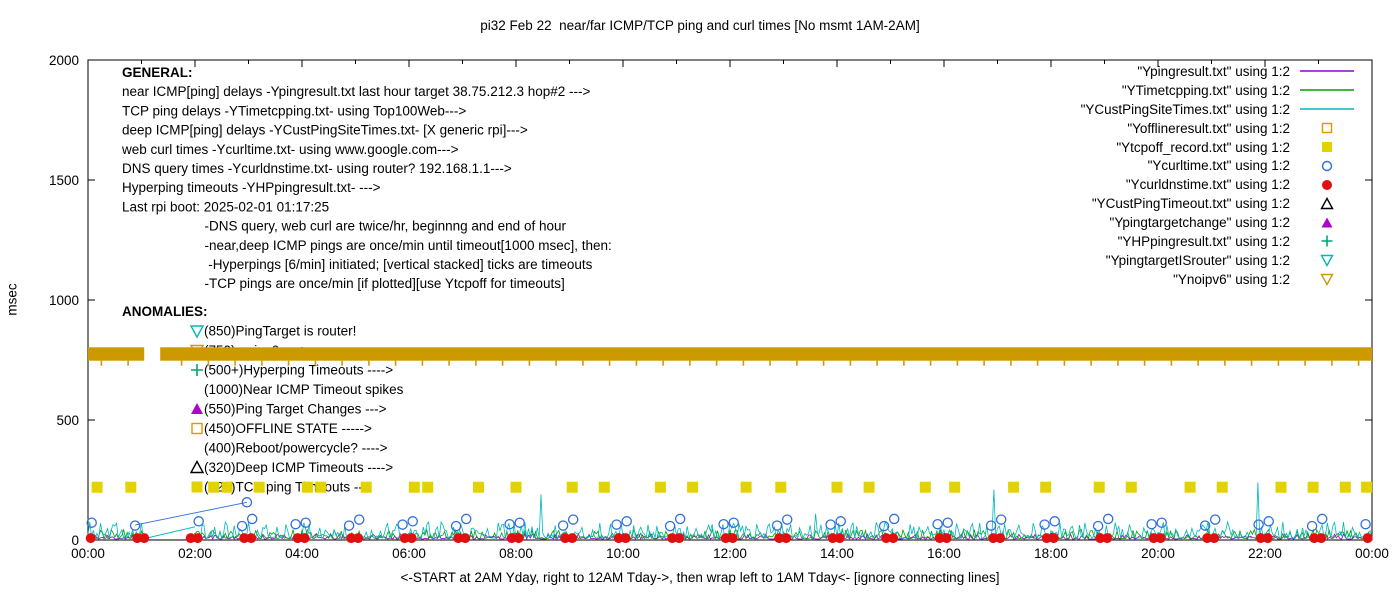 The width and height of the screenshot is (1400, 600). What do you see at coordinates (1203, 147) in the screenshot?
I see `legend-entry-label: "Ytcpoff_record.txt" using 1:2` at bounding box center [1203, 147].